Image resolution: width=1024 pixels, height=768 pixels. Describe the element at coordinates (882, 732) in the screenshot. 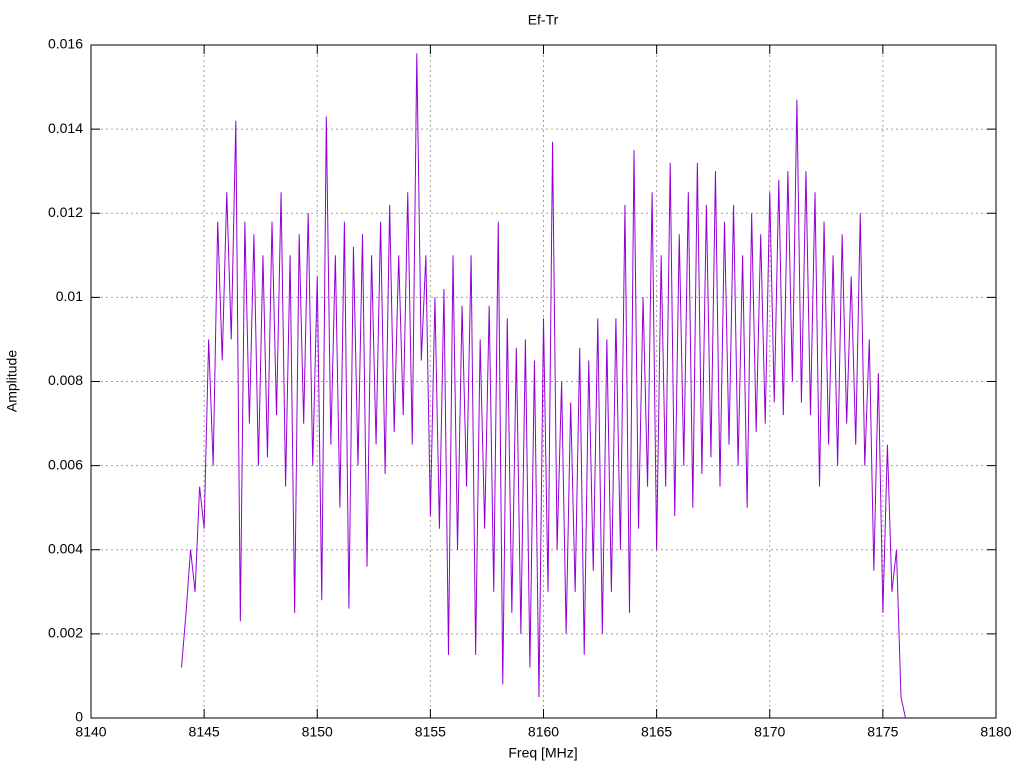

I see `x-tick-label: 8175` at that location.